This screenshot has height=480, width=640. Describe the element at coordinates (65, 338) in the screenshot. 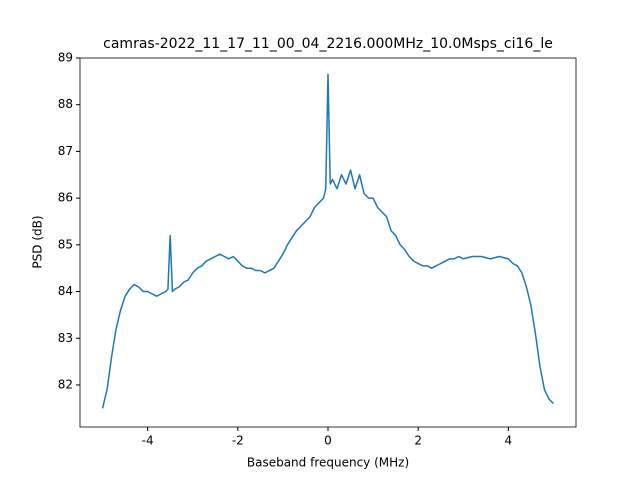

I see `y-tick-label: 83` at that location.